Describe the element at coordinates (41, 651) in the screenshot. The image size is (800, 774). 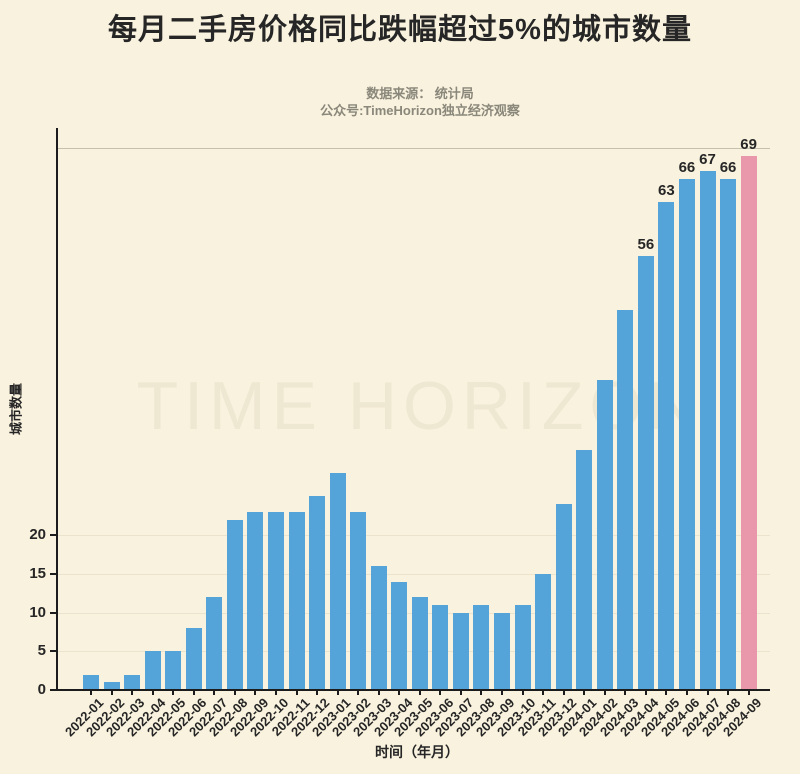
I see `y-tick-label-5: 5` at that location.